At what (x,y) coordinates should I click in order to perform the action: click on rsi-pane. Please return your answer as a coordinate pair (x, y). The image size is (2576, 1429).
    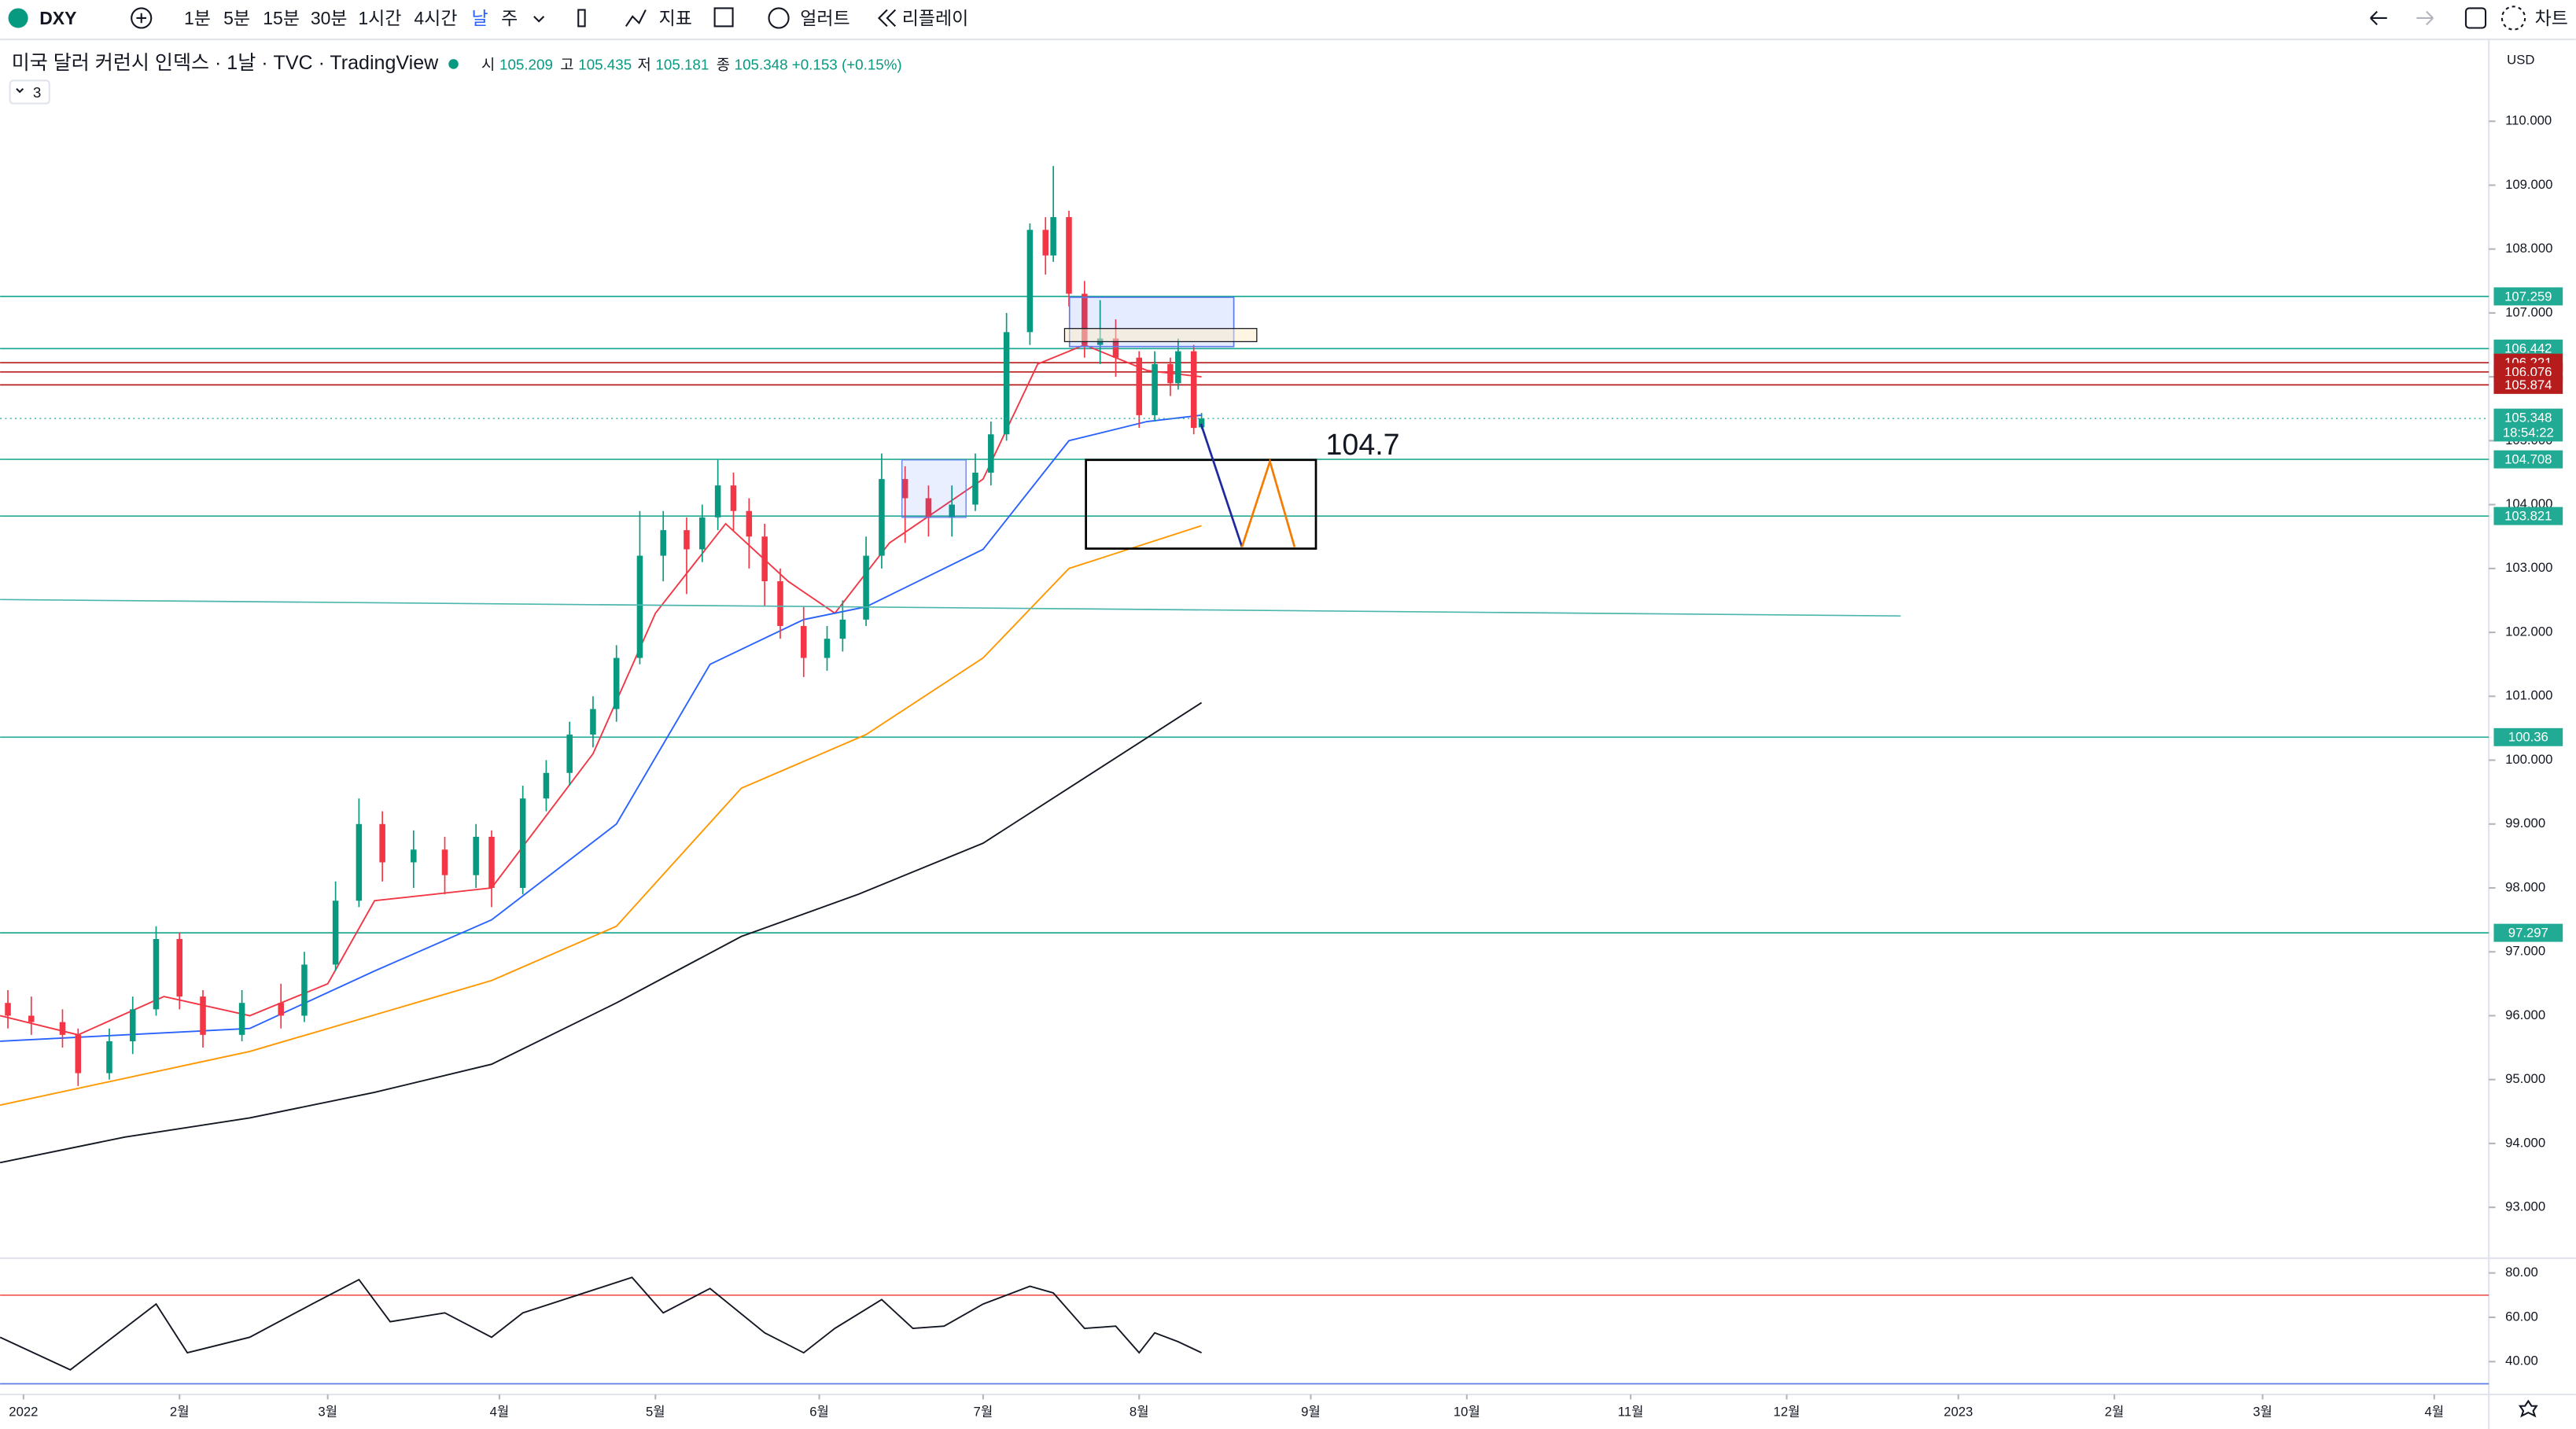
    Looking at the image, I should click on (1244, 1331).